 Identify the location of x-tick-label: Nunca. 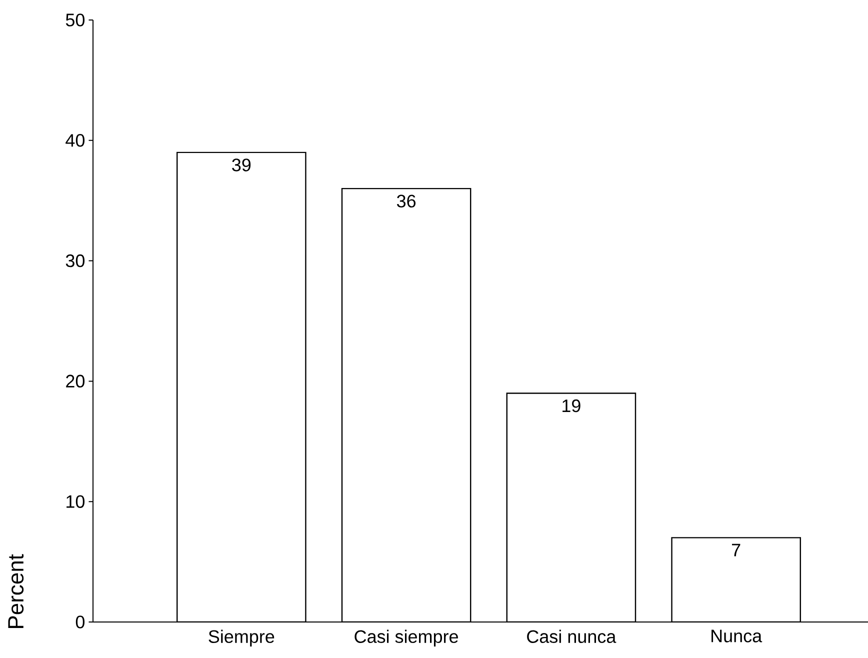
(737, 636).